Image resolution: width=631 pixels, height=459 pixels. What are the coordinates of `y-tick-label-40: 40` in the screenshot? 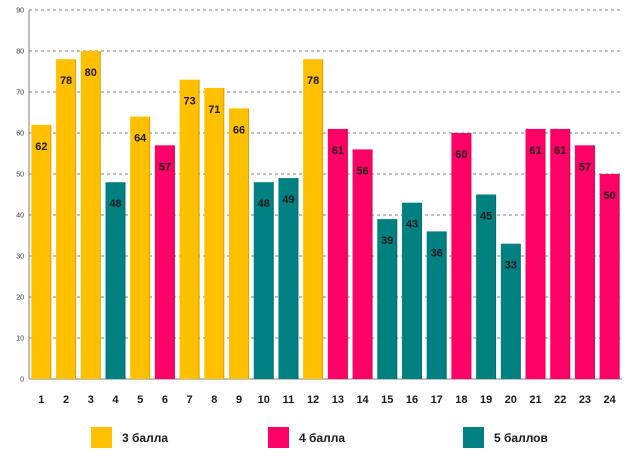 It's located at (20, 216).